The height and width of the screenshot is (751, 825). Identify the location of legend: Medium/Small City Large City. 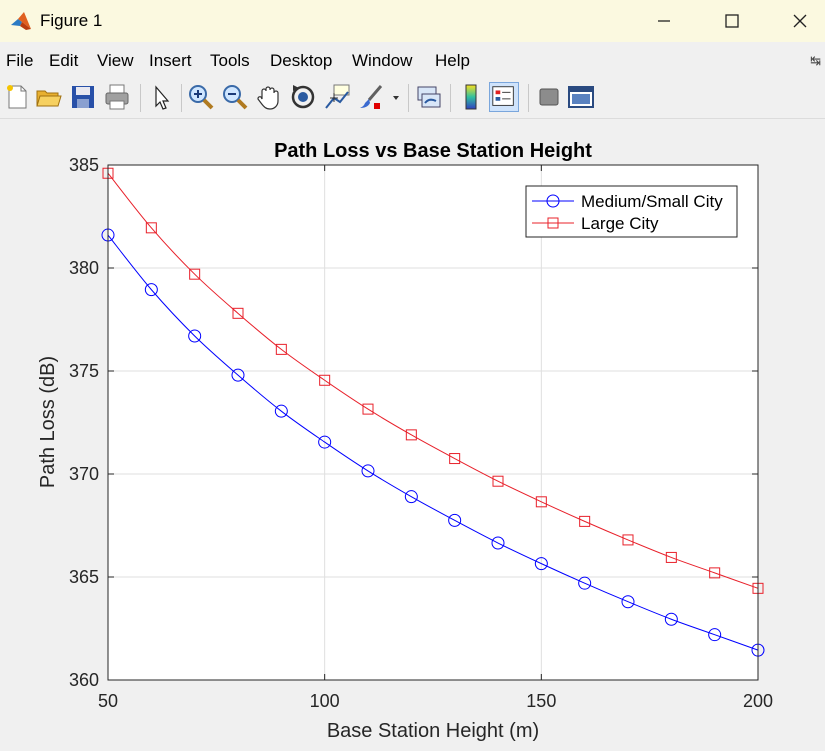
(631, 211).